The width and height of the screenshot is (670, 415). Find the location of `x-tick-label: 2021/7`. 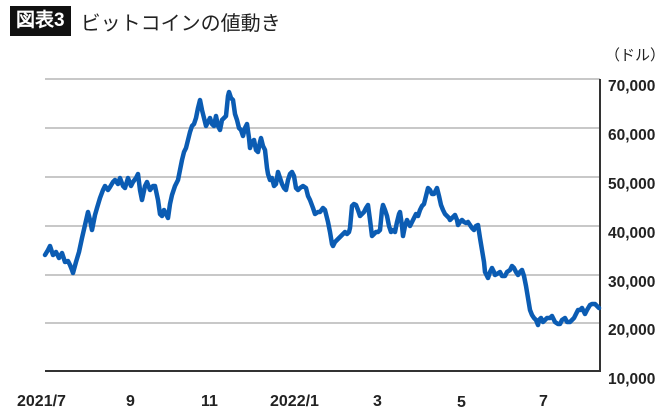

x-tick-label: 2021/7 is located at coordinates (41, 401).